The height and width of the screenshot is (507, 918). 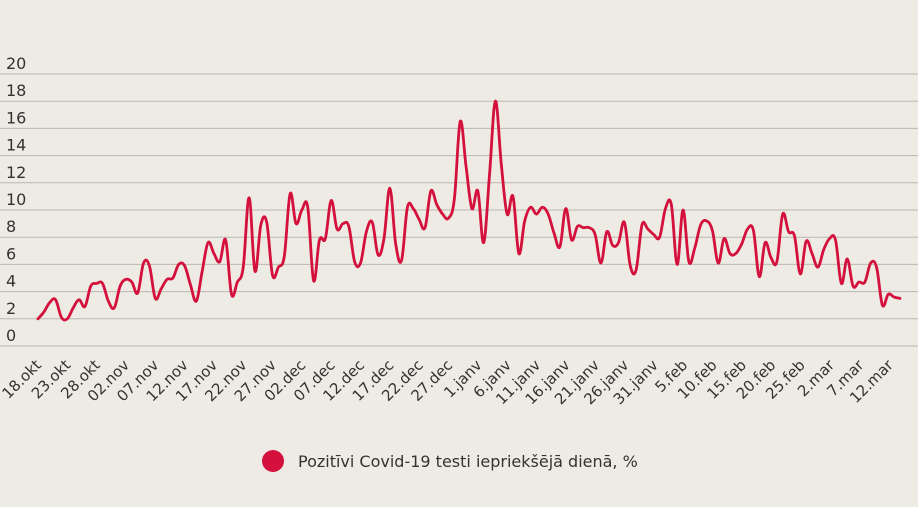 What do you see at coordinates (16, 63) in the screenshot?
I see `y-tick-label: 20` at bounding box center [16, 63].